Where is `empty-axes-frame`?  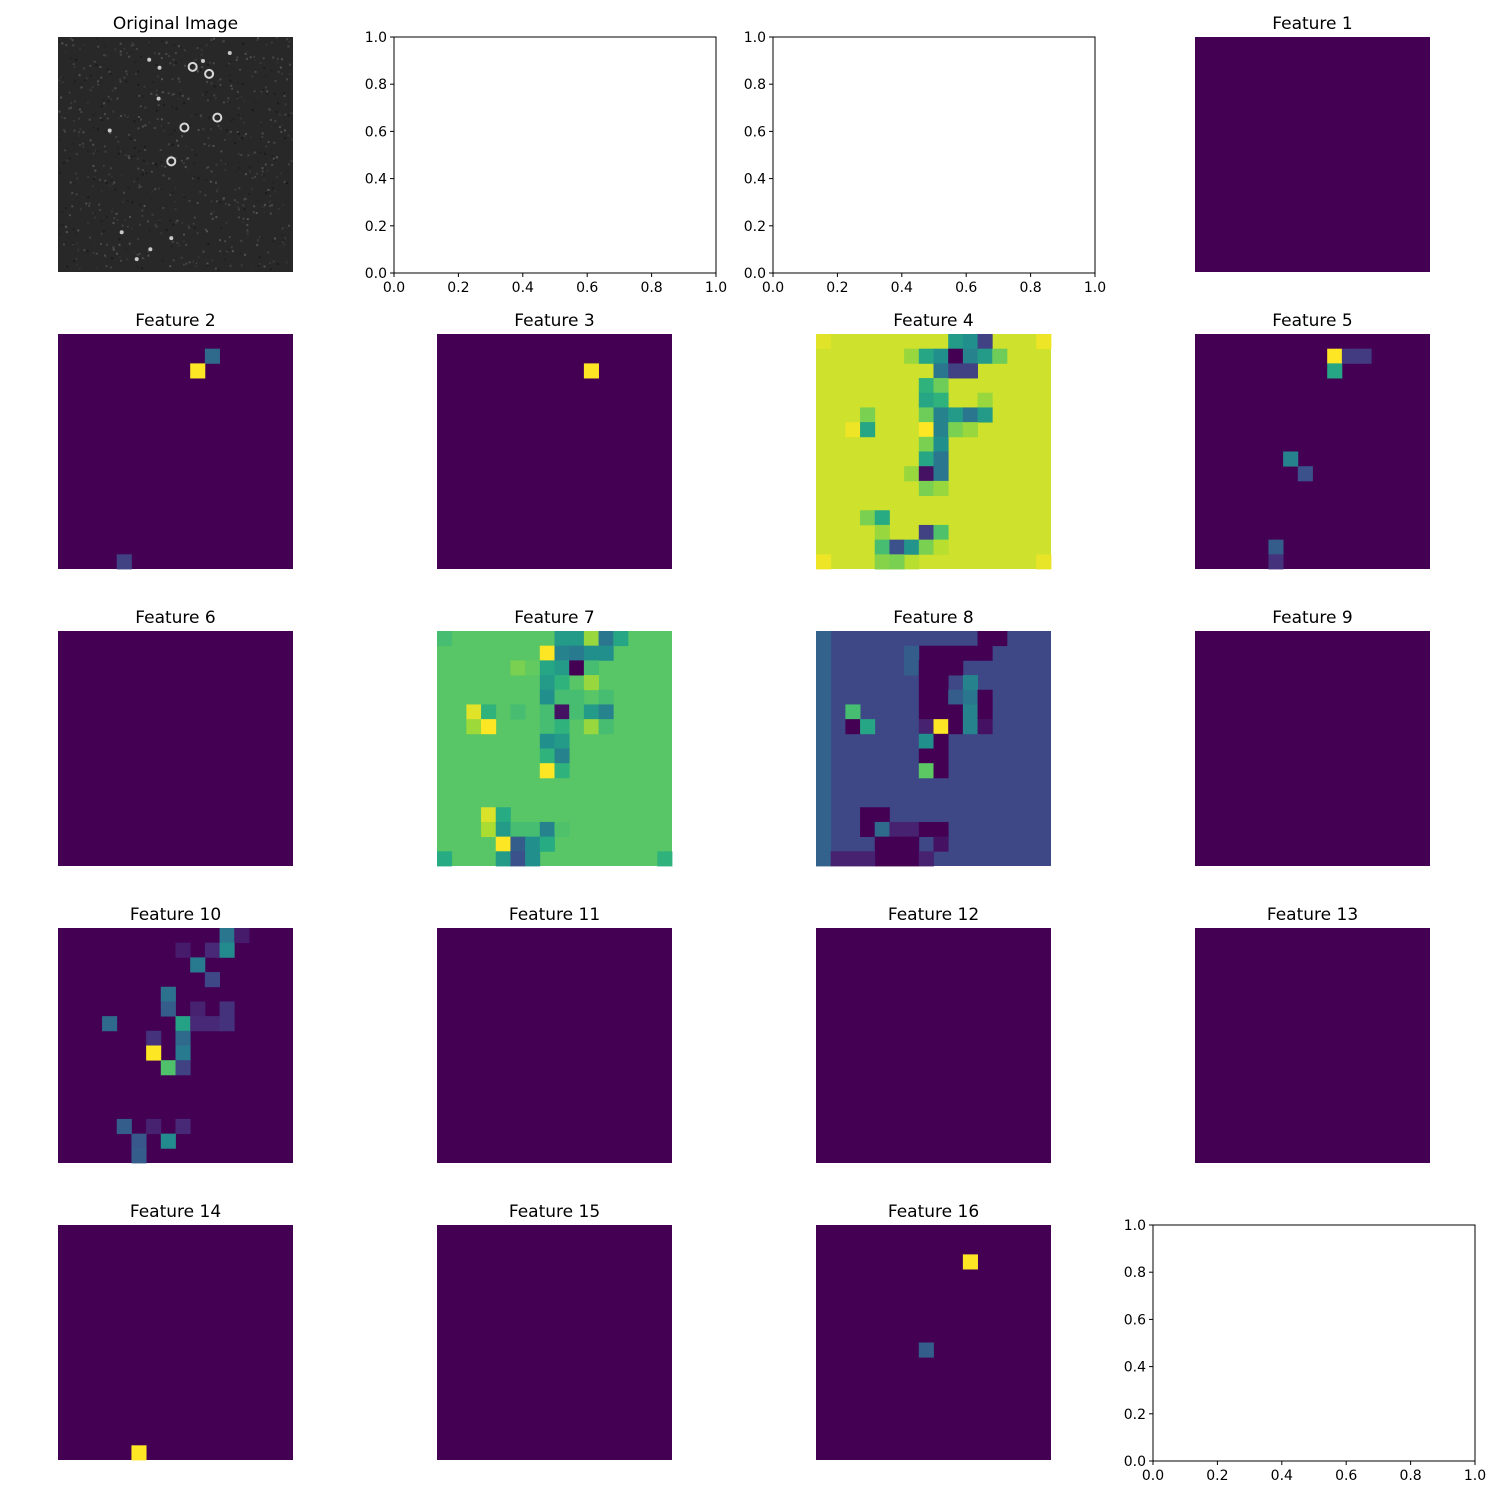
empty-axes-frame is located at coordinates (1314, 1343).